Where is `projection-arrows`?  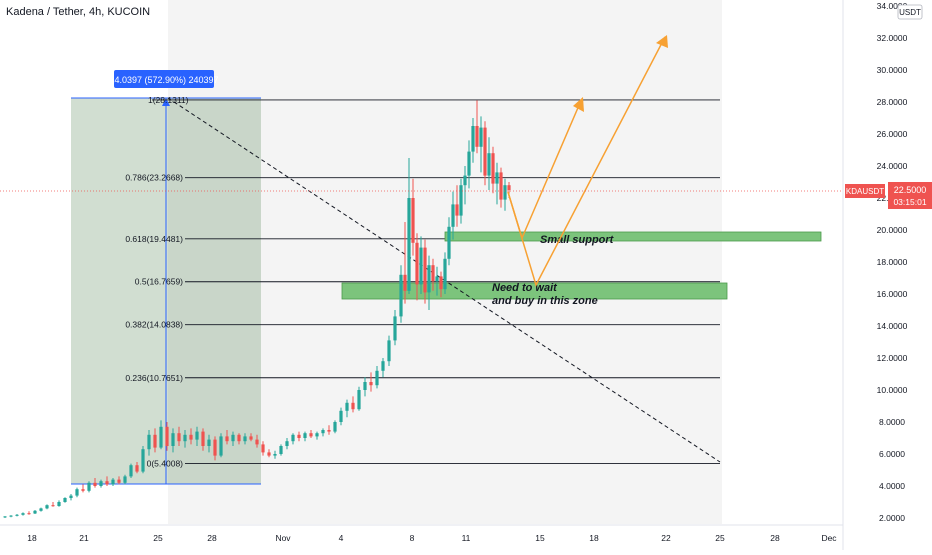
projection-arrows is located at coordinates (586, 161).